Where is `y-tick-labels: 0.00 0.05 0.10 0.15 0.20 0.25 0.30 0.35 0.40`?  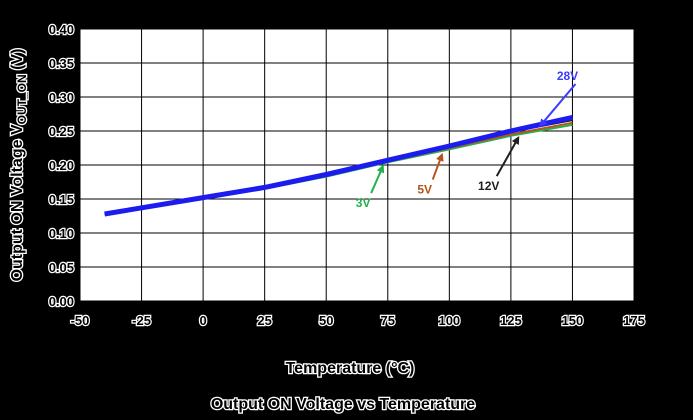 y-tick-labels: 0.00 0.05 0.10 0.15 0.20 0.25 0.30 0.35 0.40 is located at coordinates (61, 165).